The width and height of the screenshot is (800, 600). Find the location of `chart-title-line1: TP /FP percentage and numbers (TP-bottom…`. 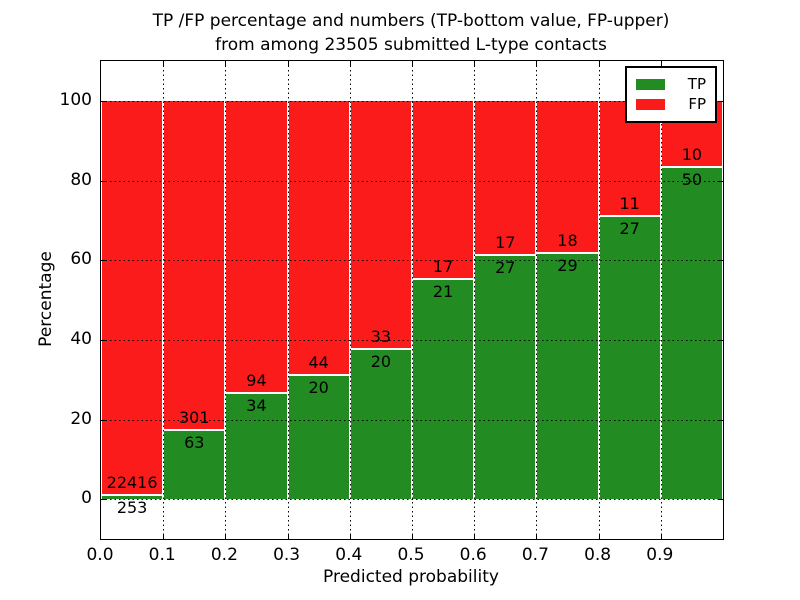

chart-title-line1: TP /FP percentage and numbers (TP-bottom… is located at coordinates (411, 21).